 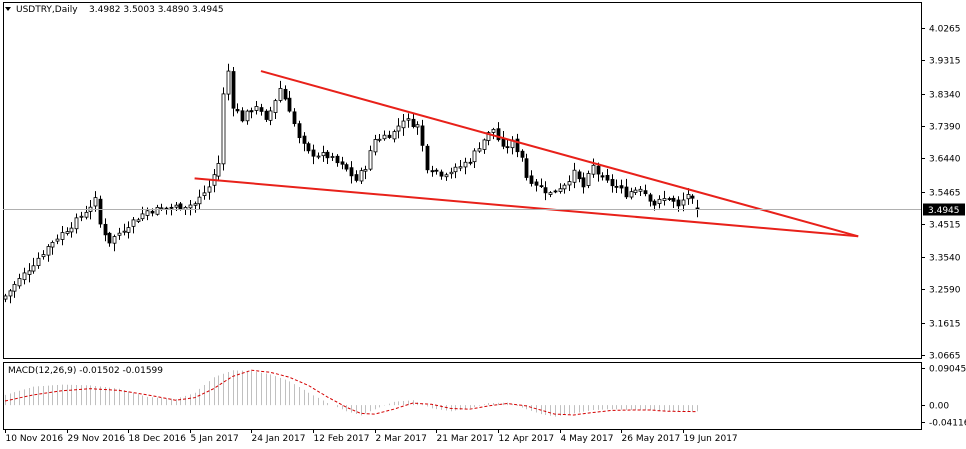 I want to click on trendline-lower, so click(x=526, y=207).